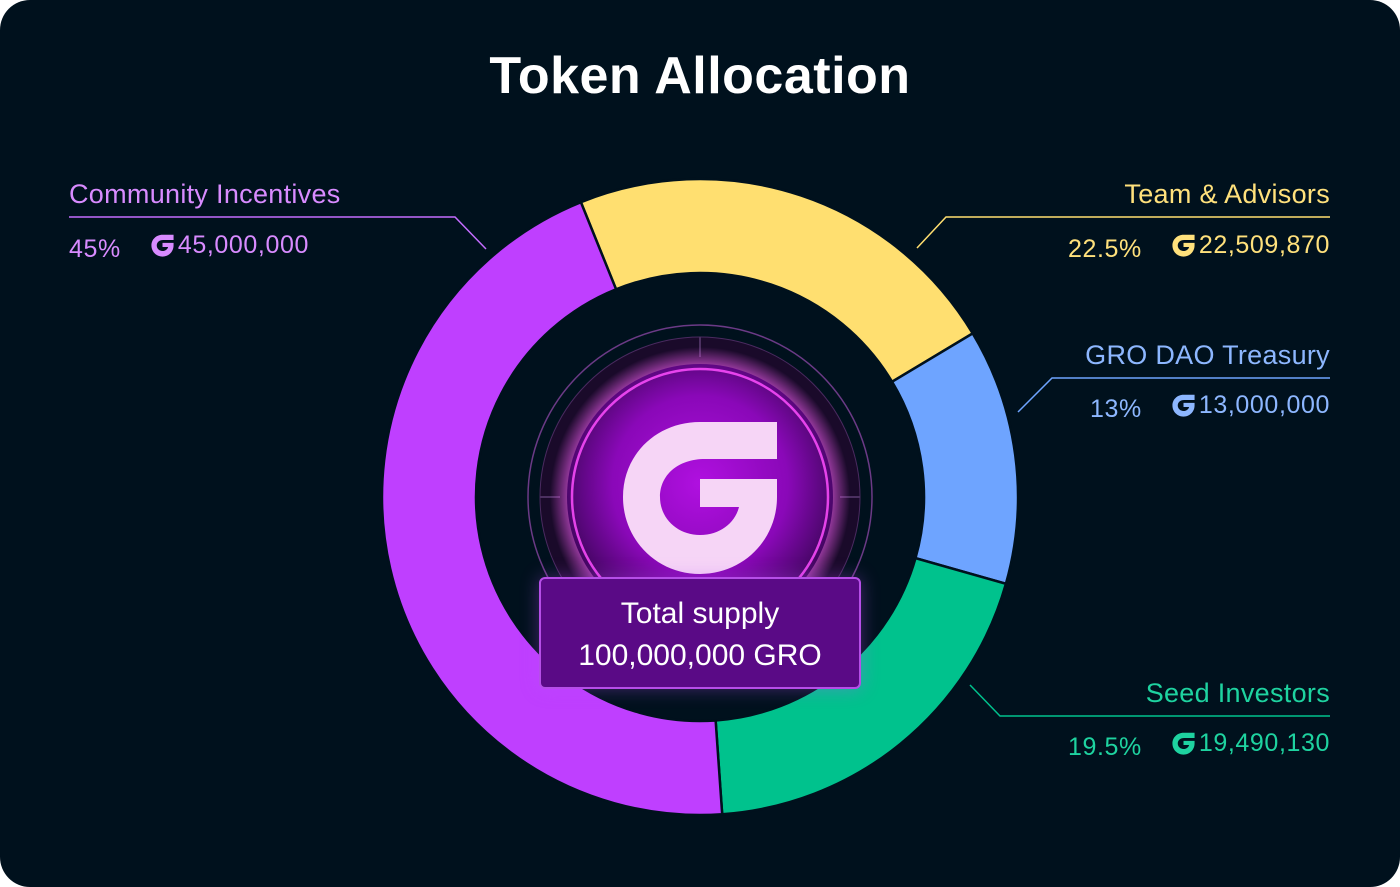  Describe the element at coordinates (700, 633) in the screenshot. I see `total-supply-box: Total supply 100,000,000 GRO` at that location.